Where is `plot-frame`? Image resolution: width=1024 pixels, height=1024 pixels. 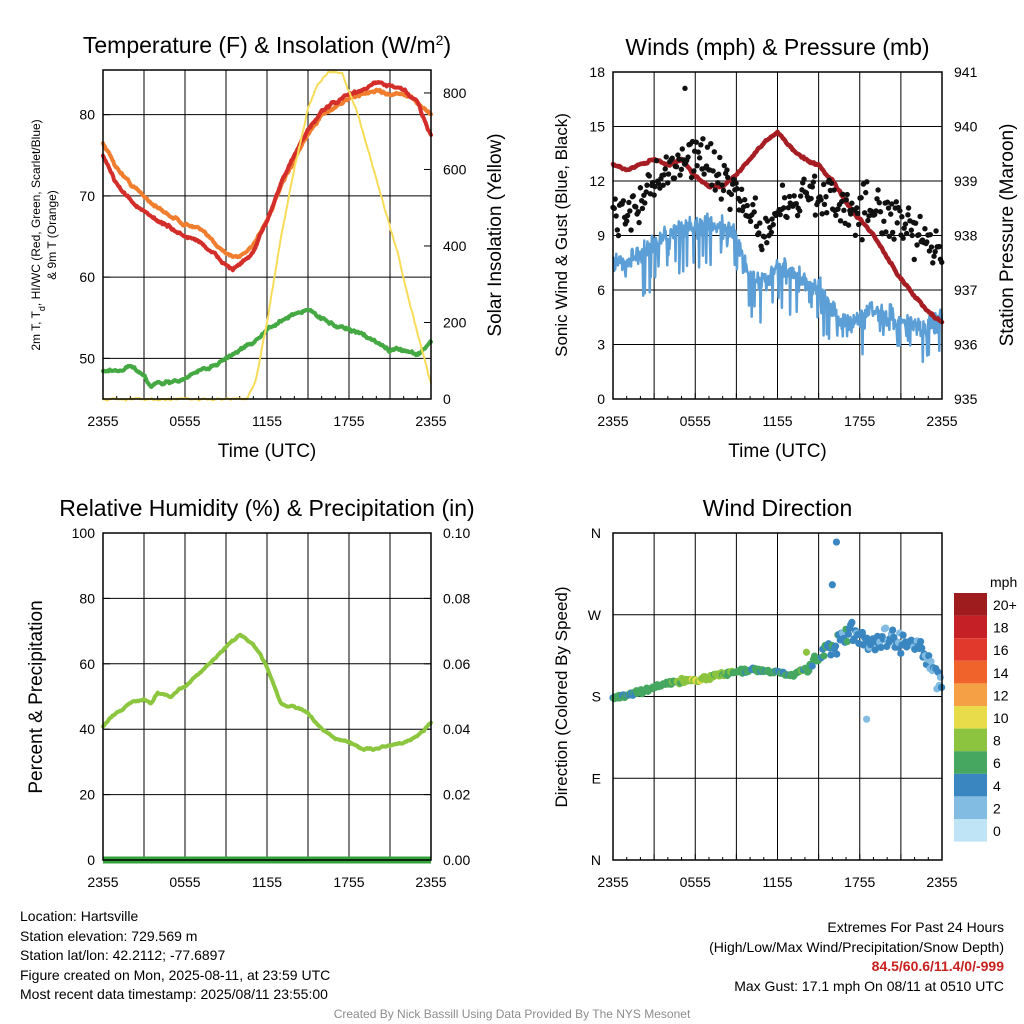 plot-frame is located at coordinates (777, 696).